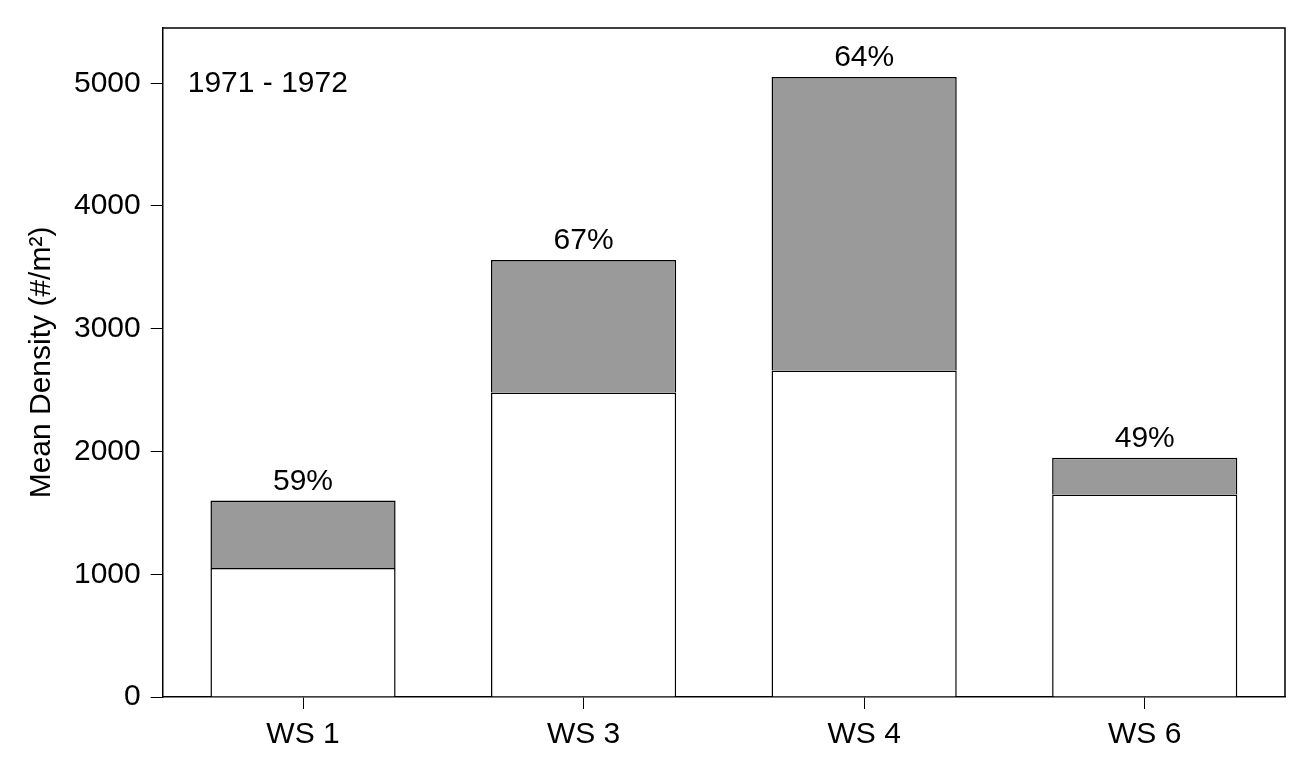 This screenshot has height=771, width=1290. Describe the element at coordinates (303, 479) in the screenshot. I see `annotation: 59%` at that location.